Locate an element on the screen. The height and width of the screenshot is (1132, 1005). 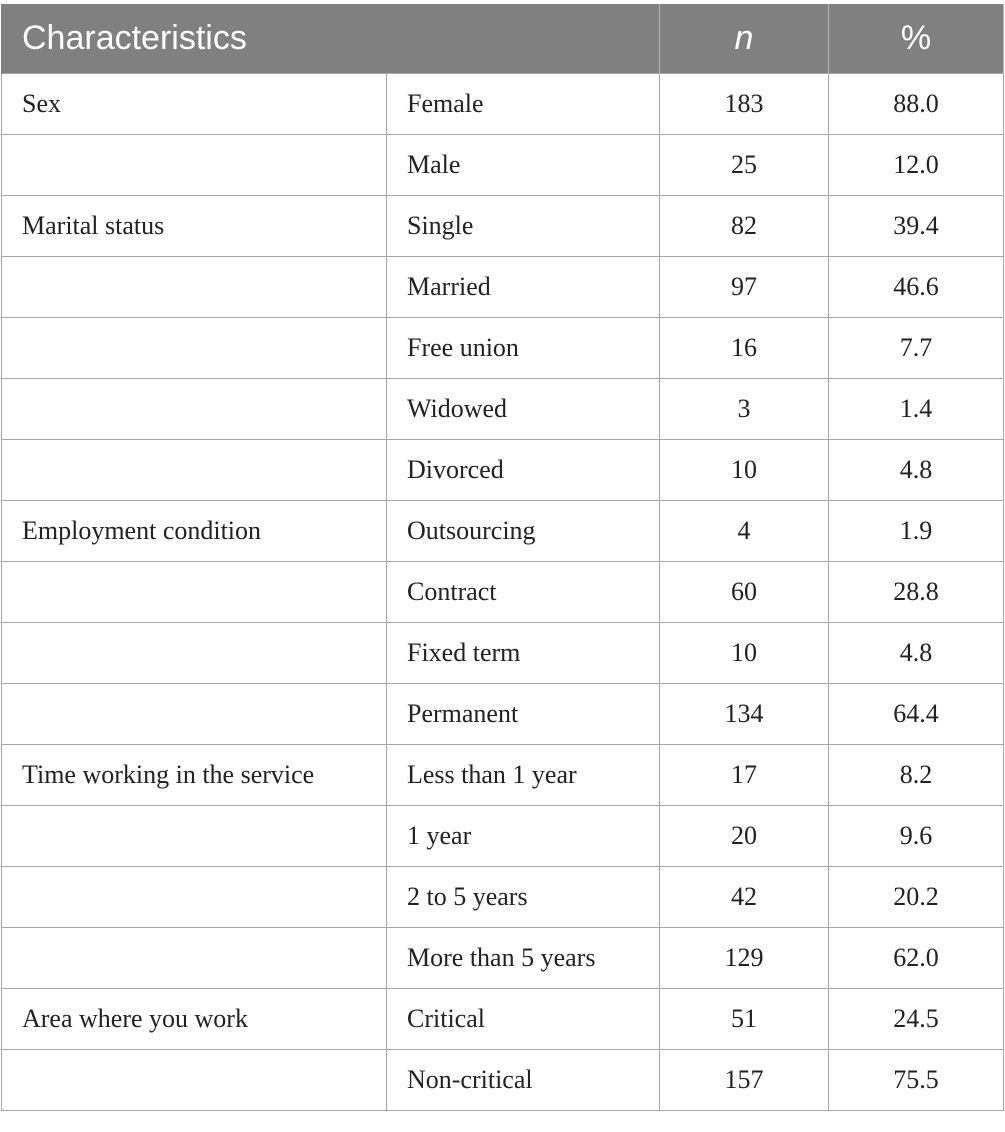
table-row: Marital status Single 82 39.4 is located at coordinates (502, 226).